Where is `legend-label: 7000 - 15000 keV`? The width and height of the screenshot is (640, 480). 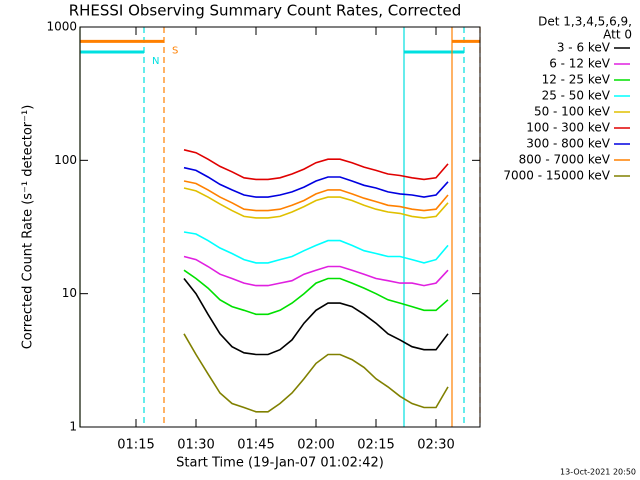 legend-label: 7000 - 15000 keV is located at coordinates (556, 176).